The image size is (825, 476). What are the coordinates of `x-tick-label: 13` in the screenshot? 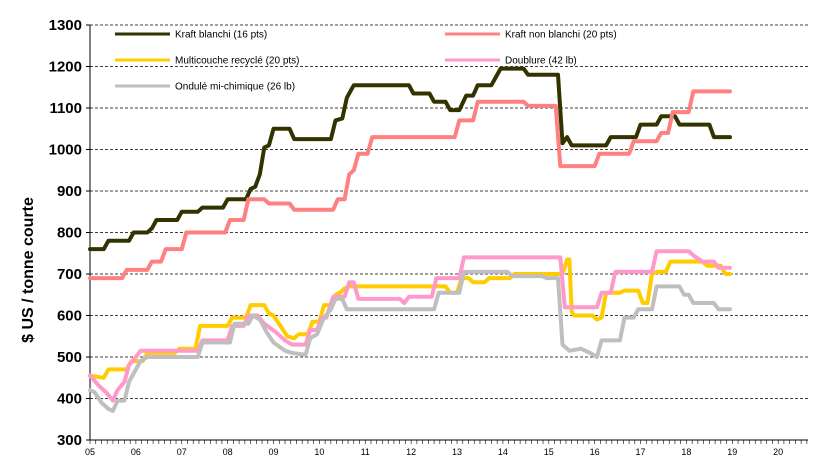 It's located at (457, 452).